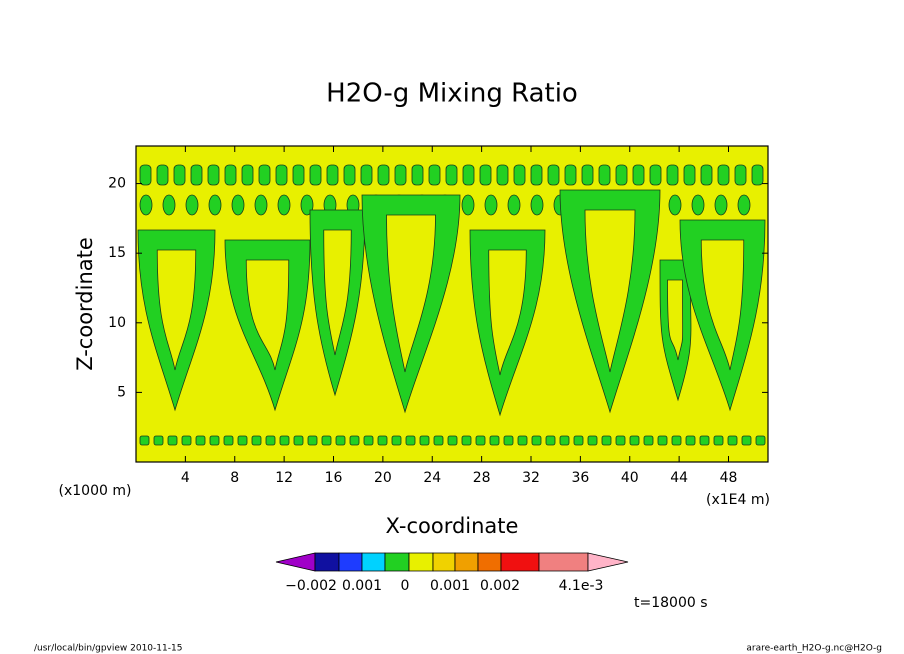 The width and height of the screenshot is (904, 654). Describe the element at coordinates (452, 94) in the screenshot. I see `chart-title: H2O-g Mixing Ratio` at that location.